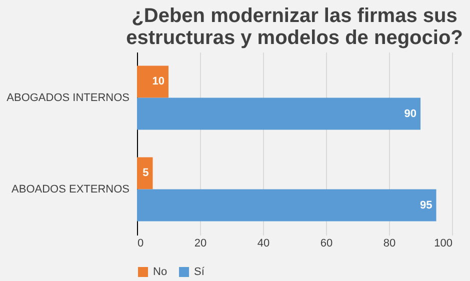 The height and width of the screenshot is (281, 470). What do you see at coordinates (389, 244) in the screenshot?
I see `x-tick-label: 80` at bounding box center [389, 244].